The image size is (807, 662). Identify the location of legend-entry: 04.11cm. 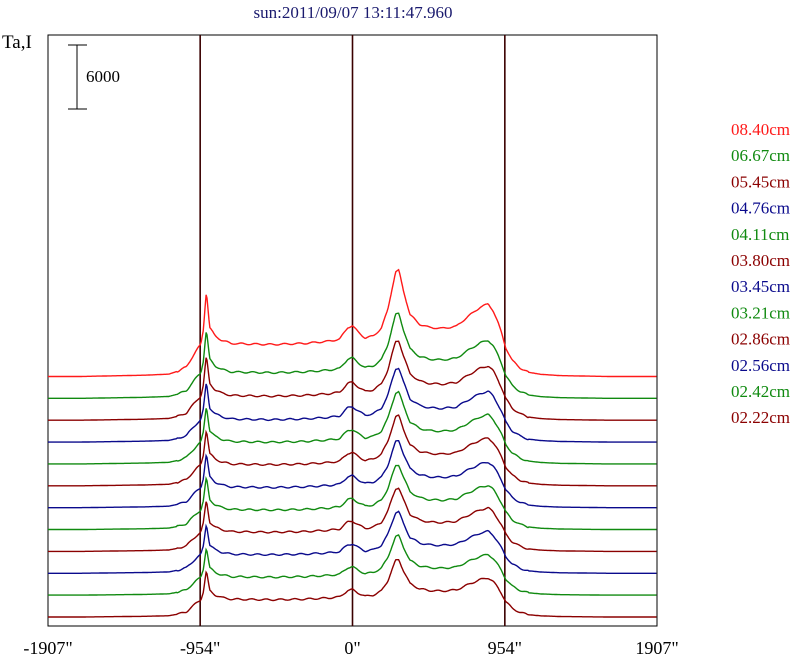
(760, 234).